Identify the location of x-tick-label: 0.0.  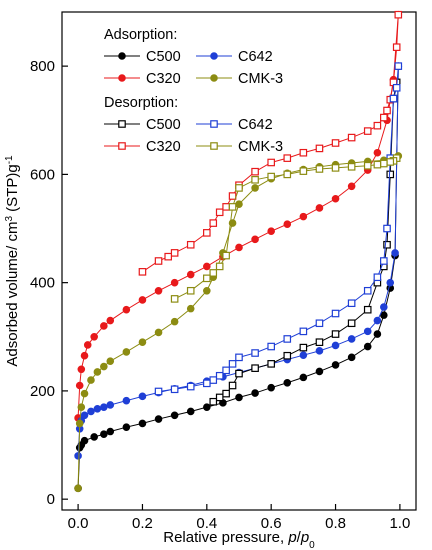
(78, 523).